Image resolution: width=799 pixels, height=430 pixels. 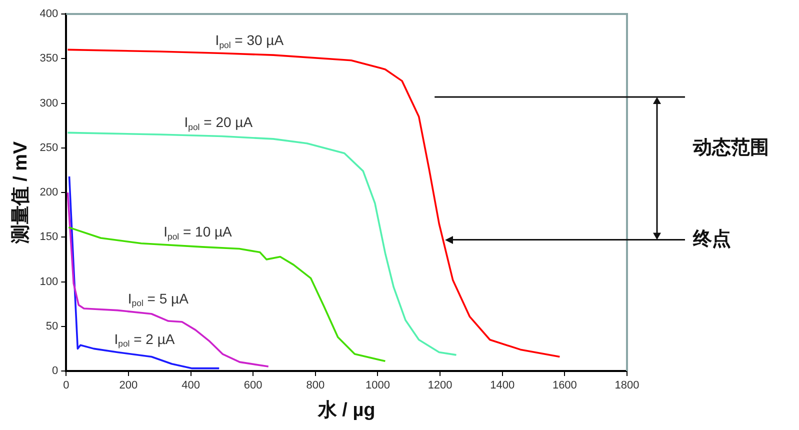 What do you see at coordinates (191, 386) in the screenshot?
I see `x-tick-label: 400` at bounding box center [191, 386].